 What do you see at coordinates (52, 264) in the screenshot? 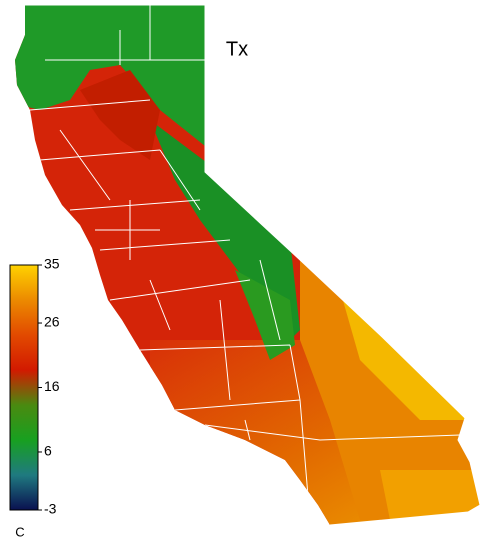
I see `colorbar-tick-label: 35` at bounding box center [52, 264].